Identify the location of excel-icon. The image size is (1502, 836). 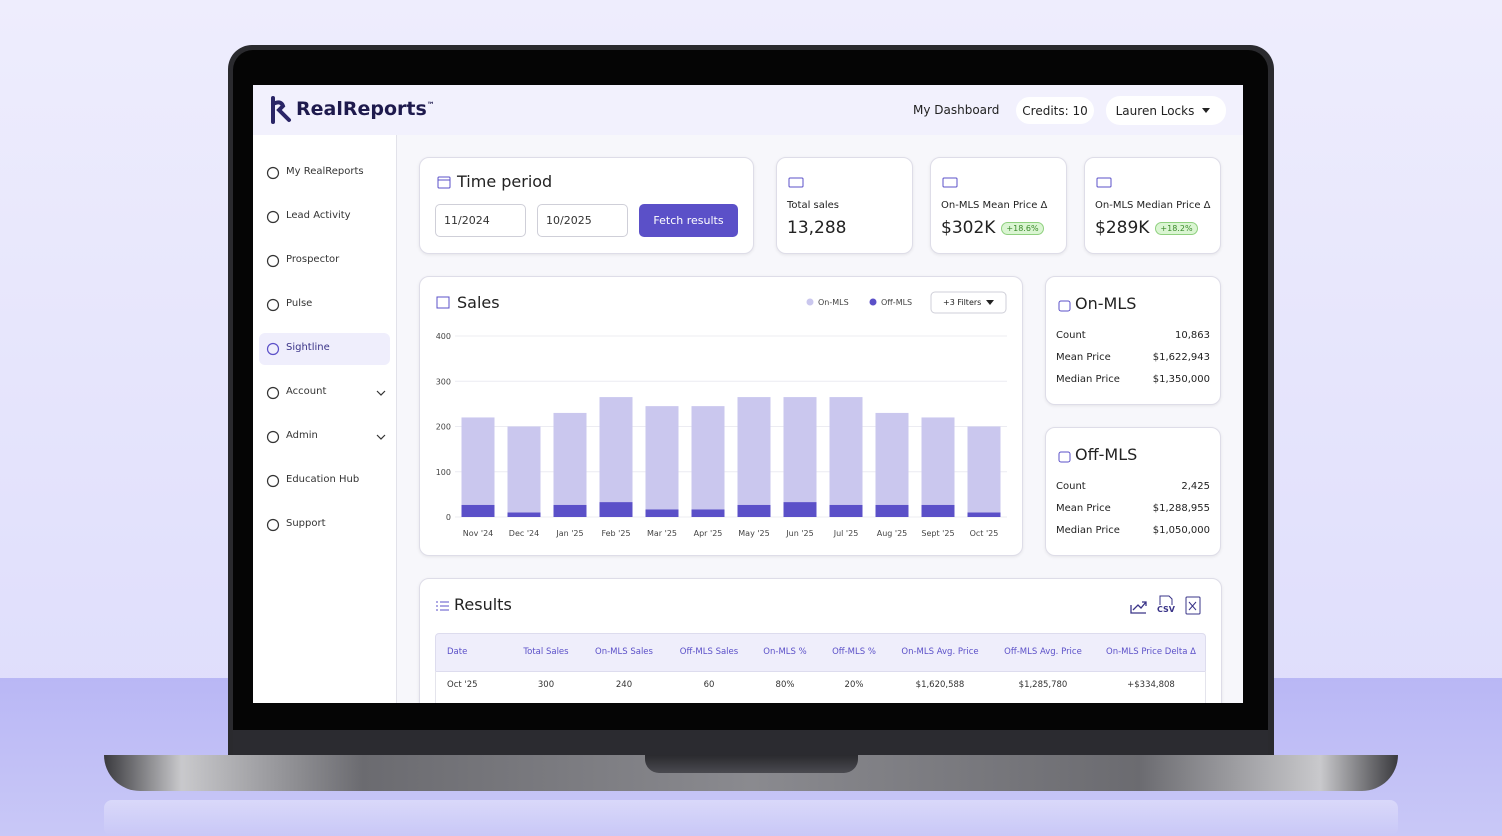
(1193, 605).